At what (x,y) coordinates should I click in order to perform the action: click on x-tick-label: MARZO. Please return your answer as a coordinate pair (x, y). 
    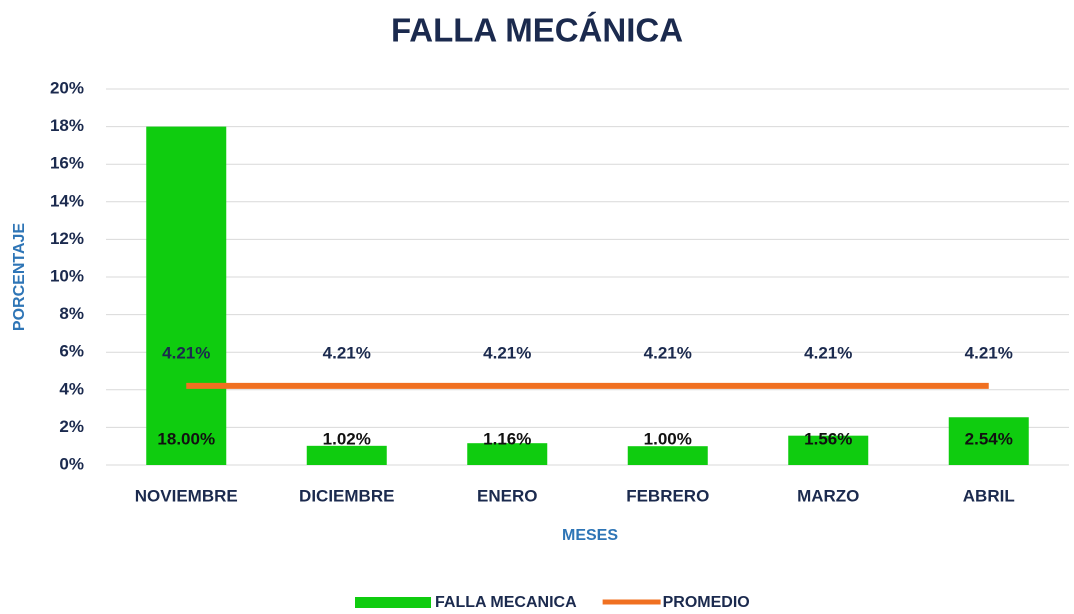
    Looking at the image, I should click on (828, 495).